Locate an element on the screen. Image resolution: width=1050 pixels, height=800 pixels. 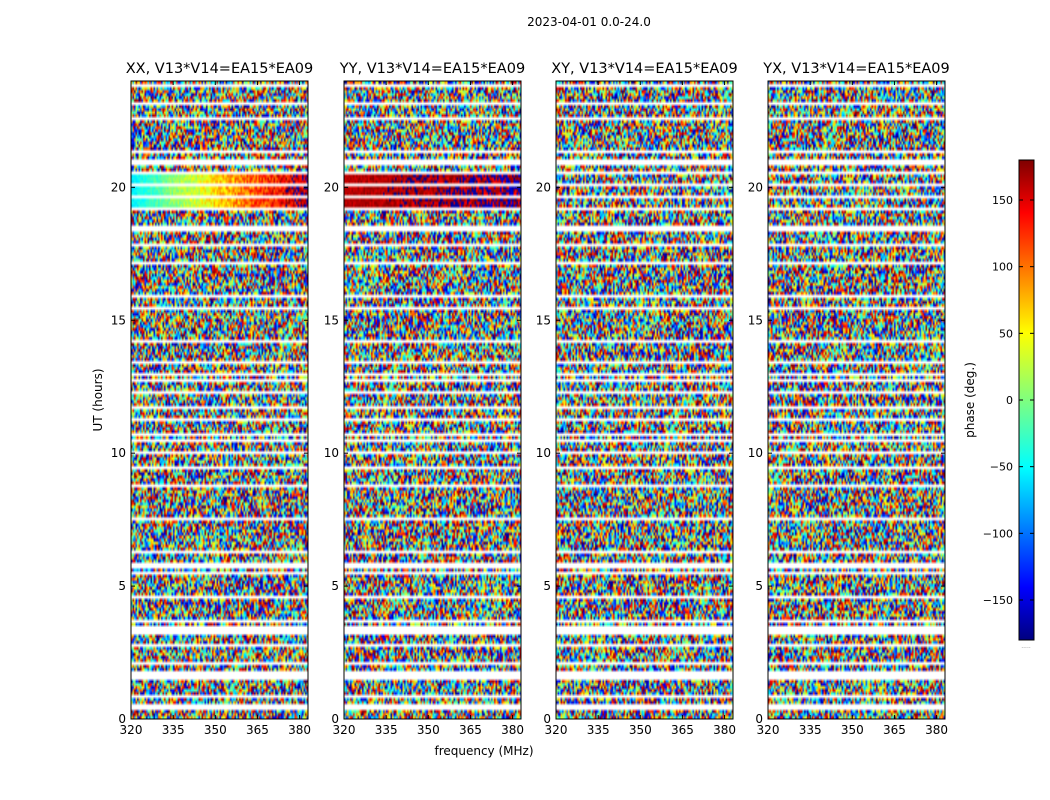
panel-3-title: XY, V13*V14=EA15*EA09 is located at coordinates (644, 69).